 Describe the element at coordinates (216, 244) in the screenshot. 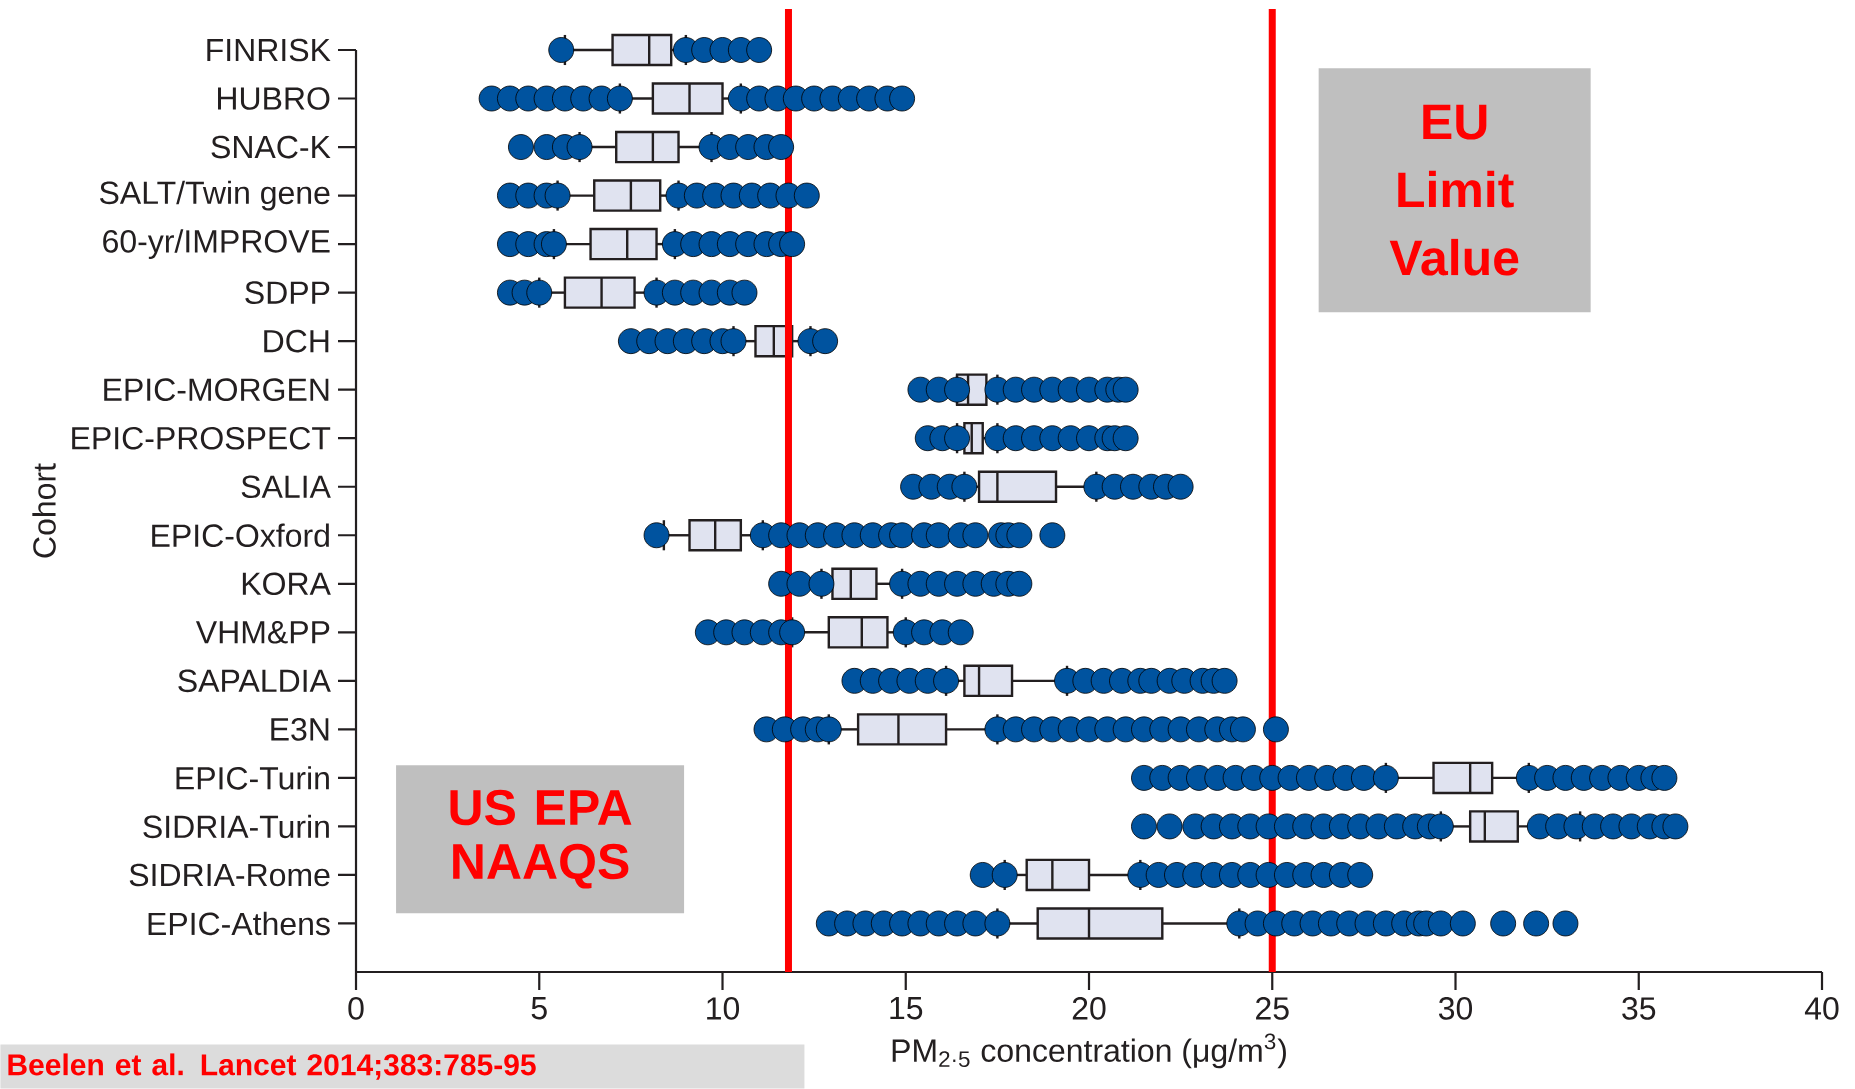

I see `y-tick-label: 60-yr/IMPROVE` at that location.